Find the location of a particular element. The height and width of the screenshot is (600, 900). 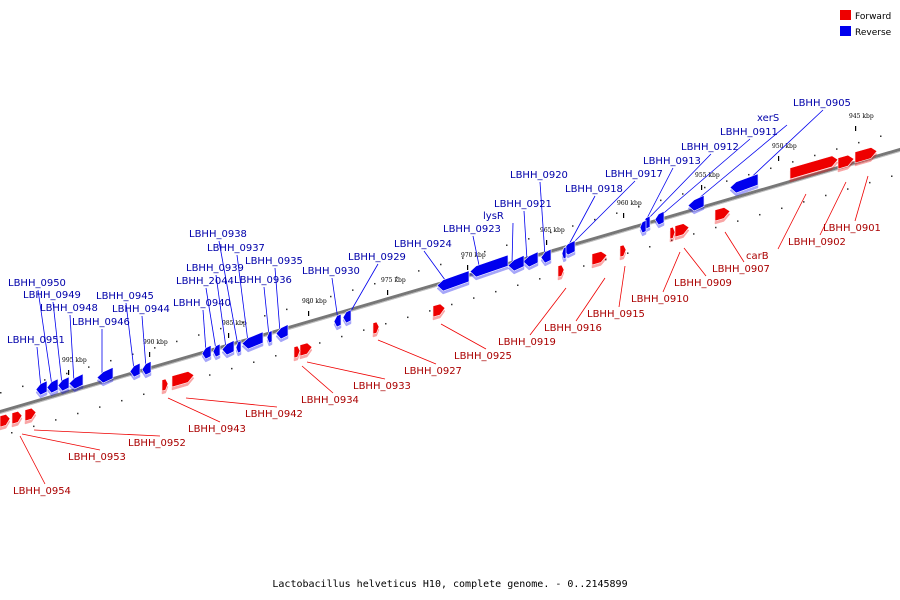

gene-label-lbhh-0929: LBHH_0929 is located at coordinates (377, 257).